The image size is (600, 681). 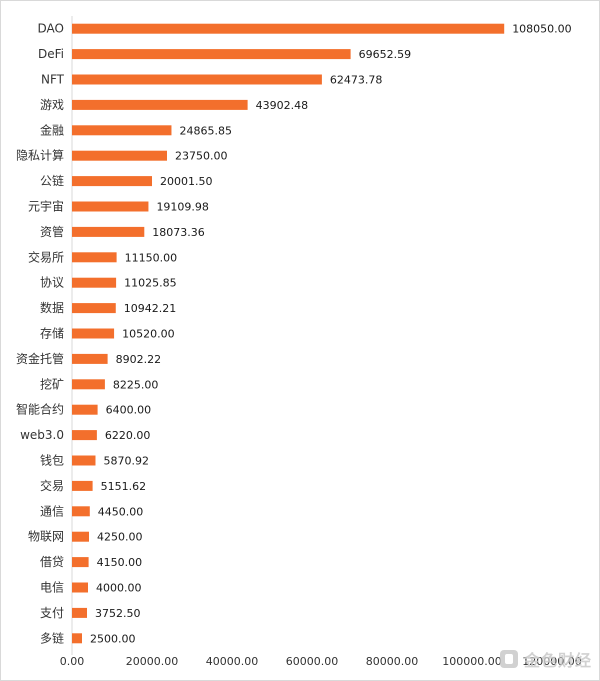 I want to click on value-label: 62473.78, so click(x=356, y=80).